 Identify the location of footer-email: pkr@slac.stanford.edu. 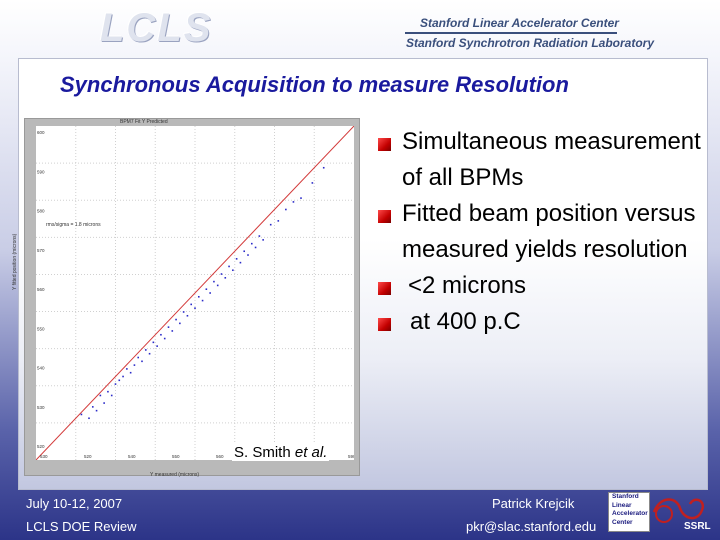
(531, 526).